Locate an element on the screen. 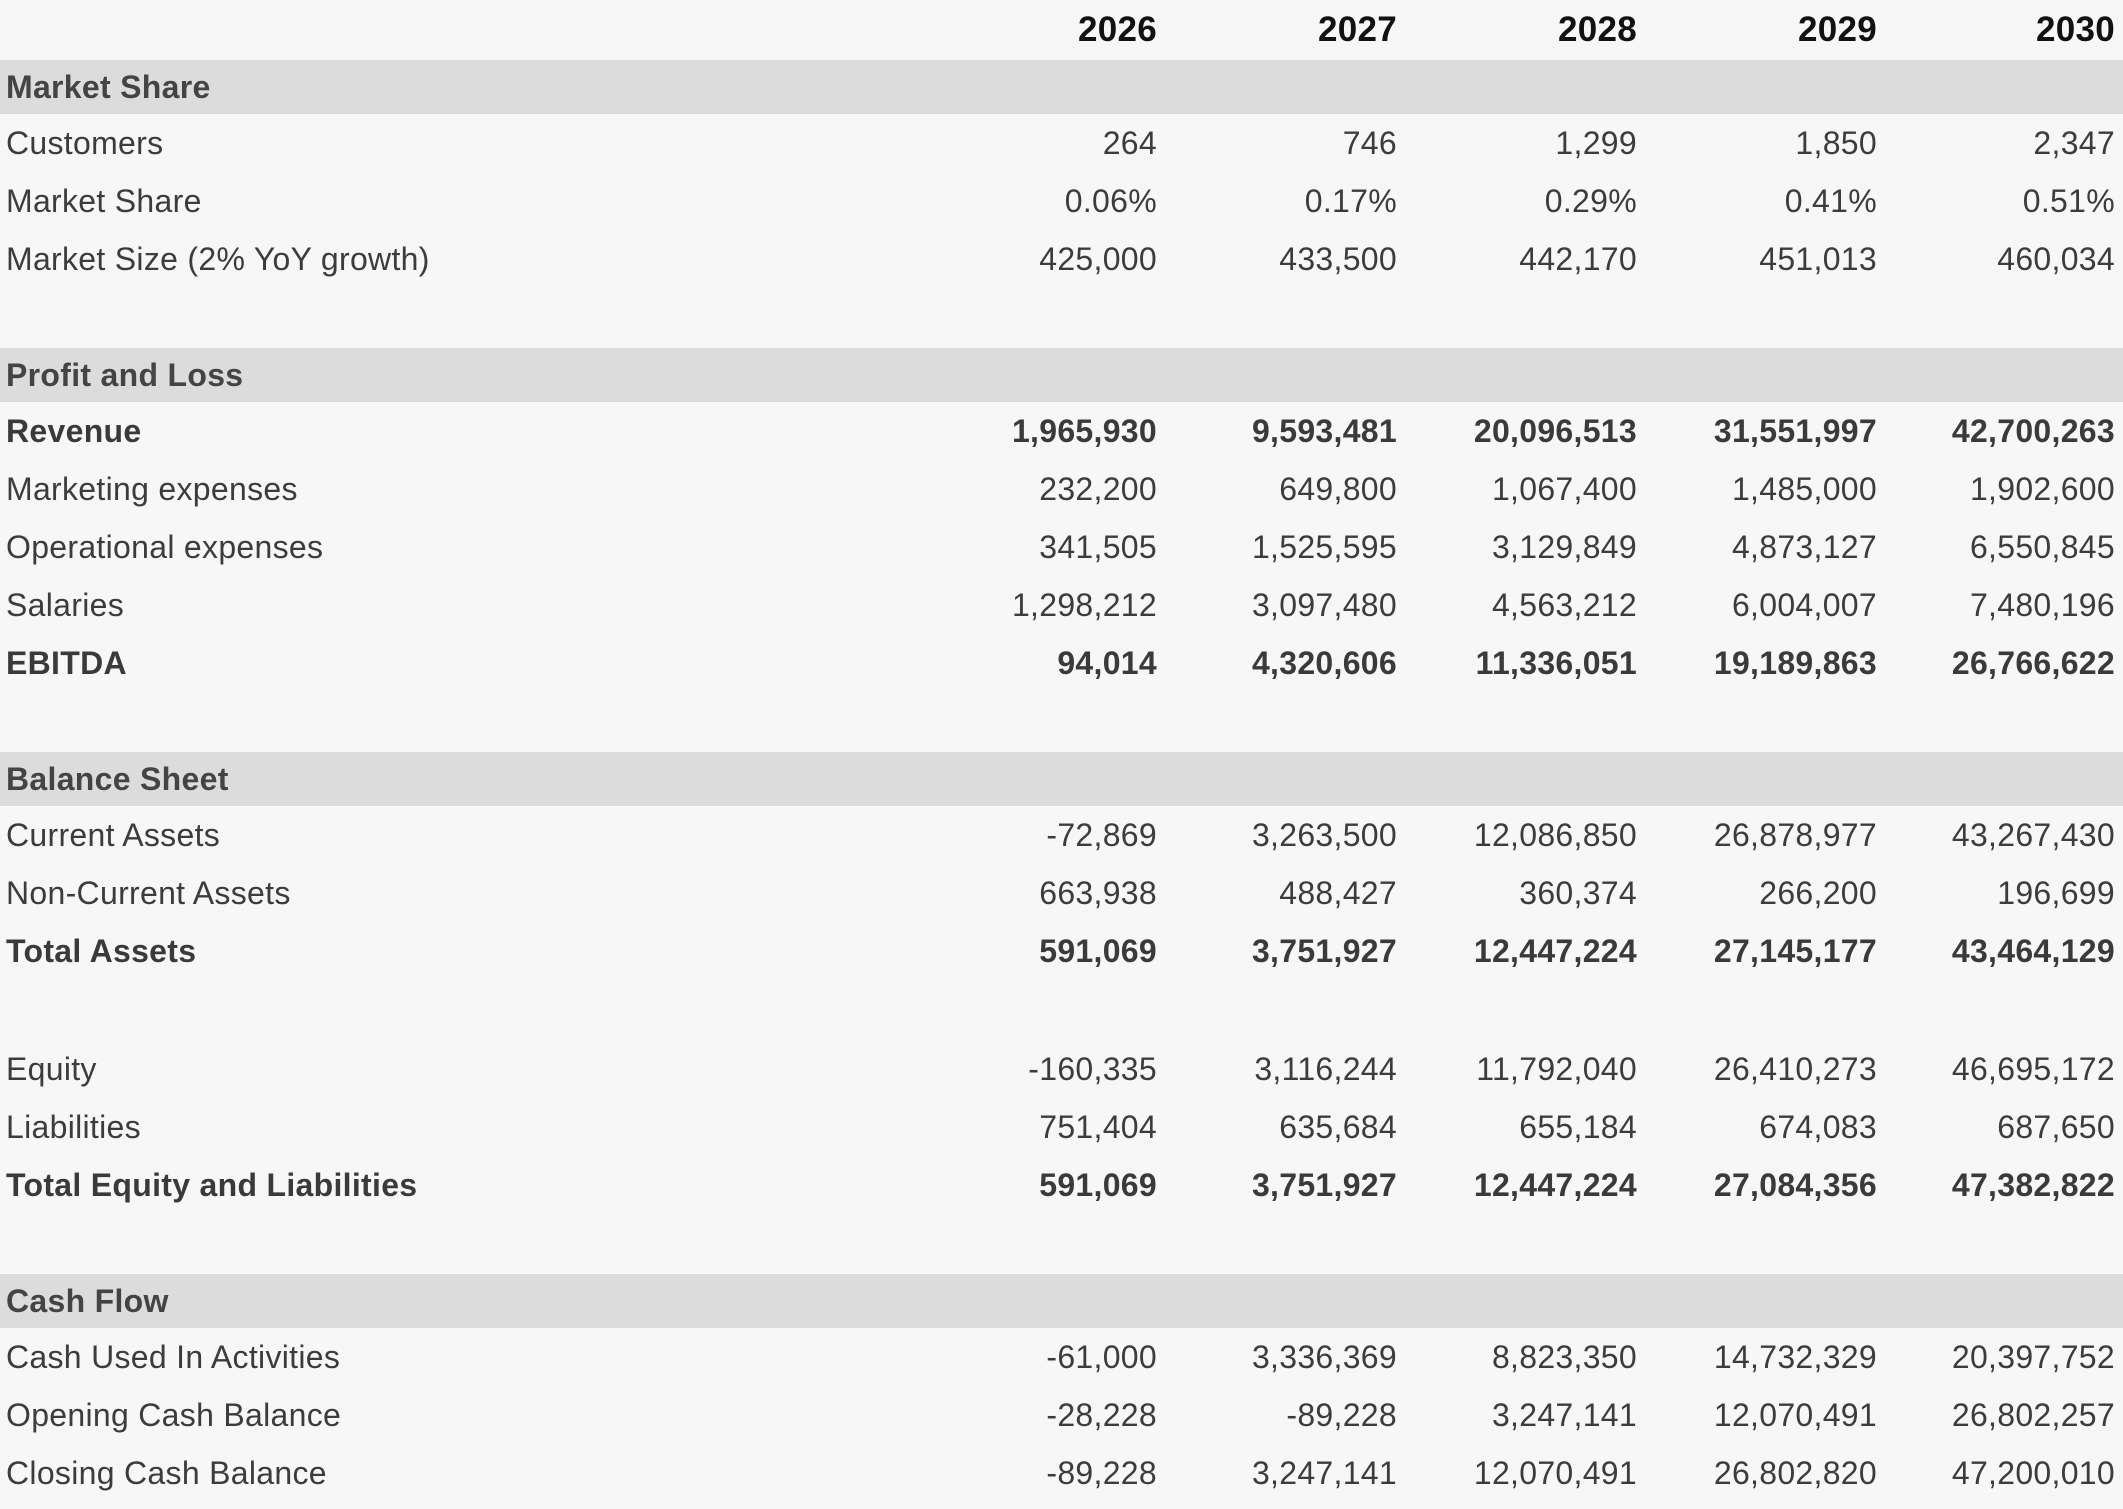  value-cell: 649,800 is located at coordinates (1338, 488).